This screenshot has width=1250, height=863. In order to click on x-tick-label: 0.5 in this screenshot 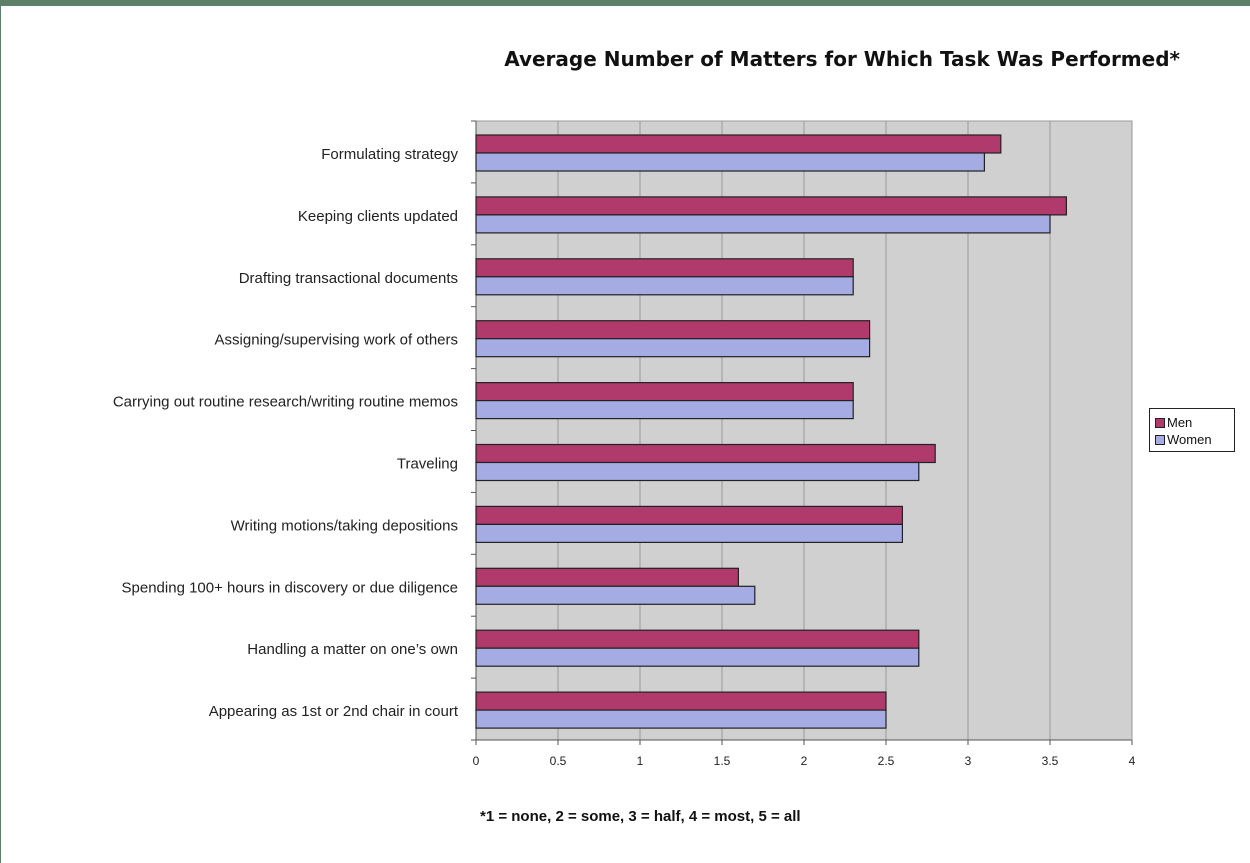, I will do `click(558, 761)`.